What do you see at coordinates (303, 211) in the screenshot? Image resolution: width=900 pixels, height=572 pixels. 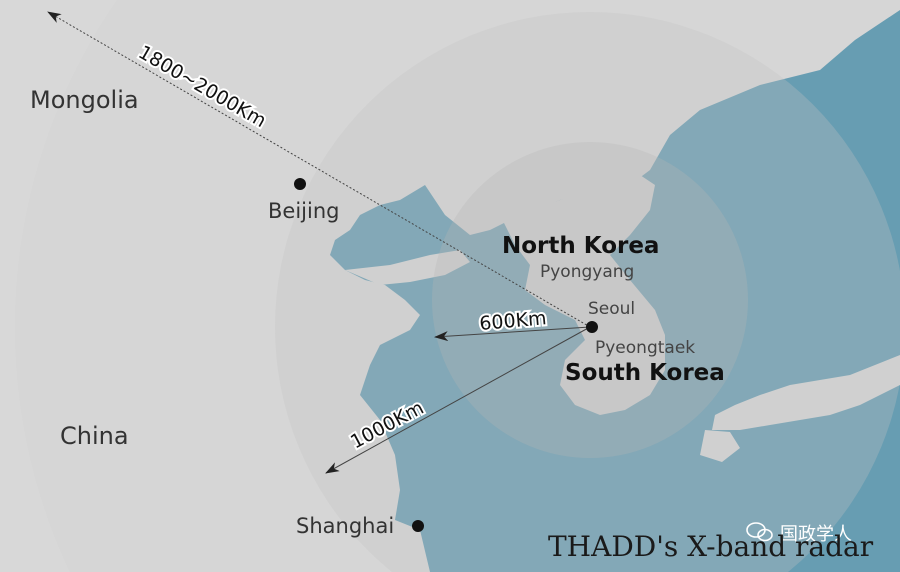 I see `label-beijing: Beijing` at bounding box center [303, 211].